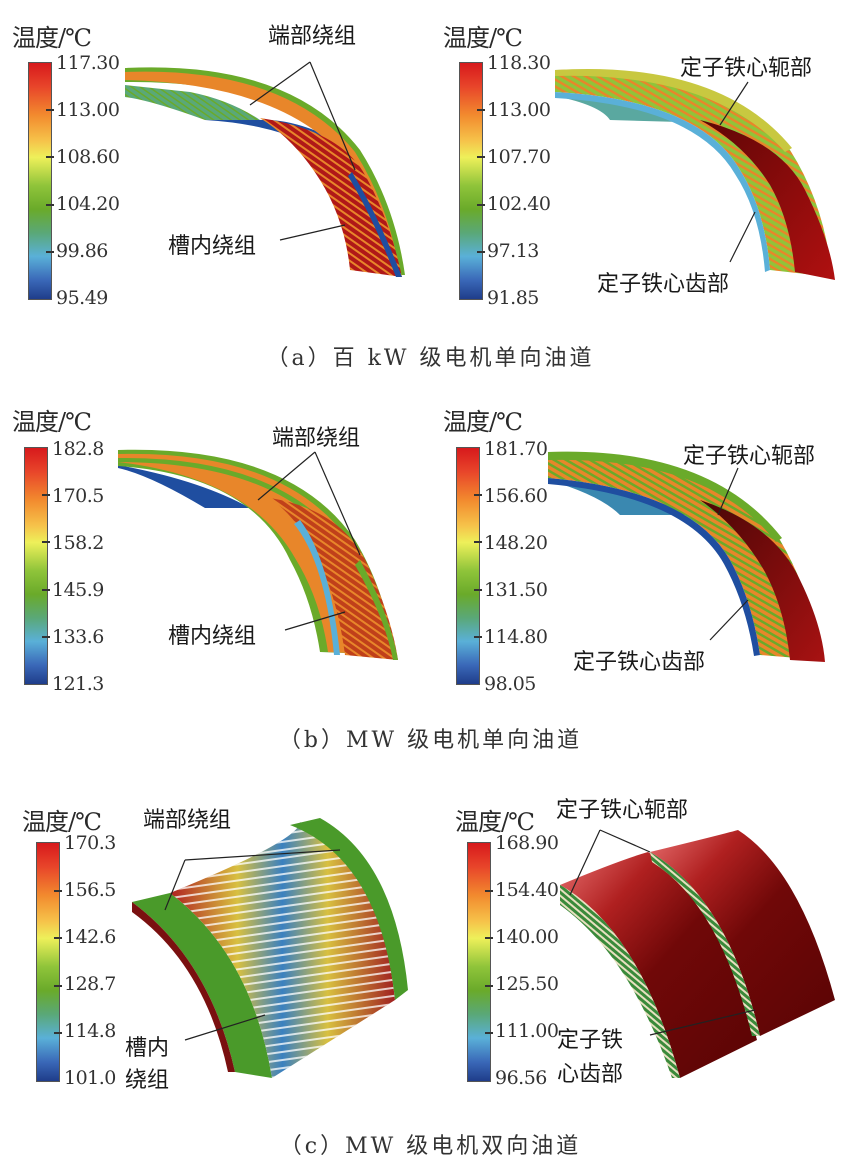 The width and height of the screenshot is (861, 1167). What do you see at coordinates (516, 496) in the screenshot?
I see `colorbar-tick: 156.60` at bounding box center [516, 496].